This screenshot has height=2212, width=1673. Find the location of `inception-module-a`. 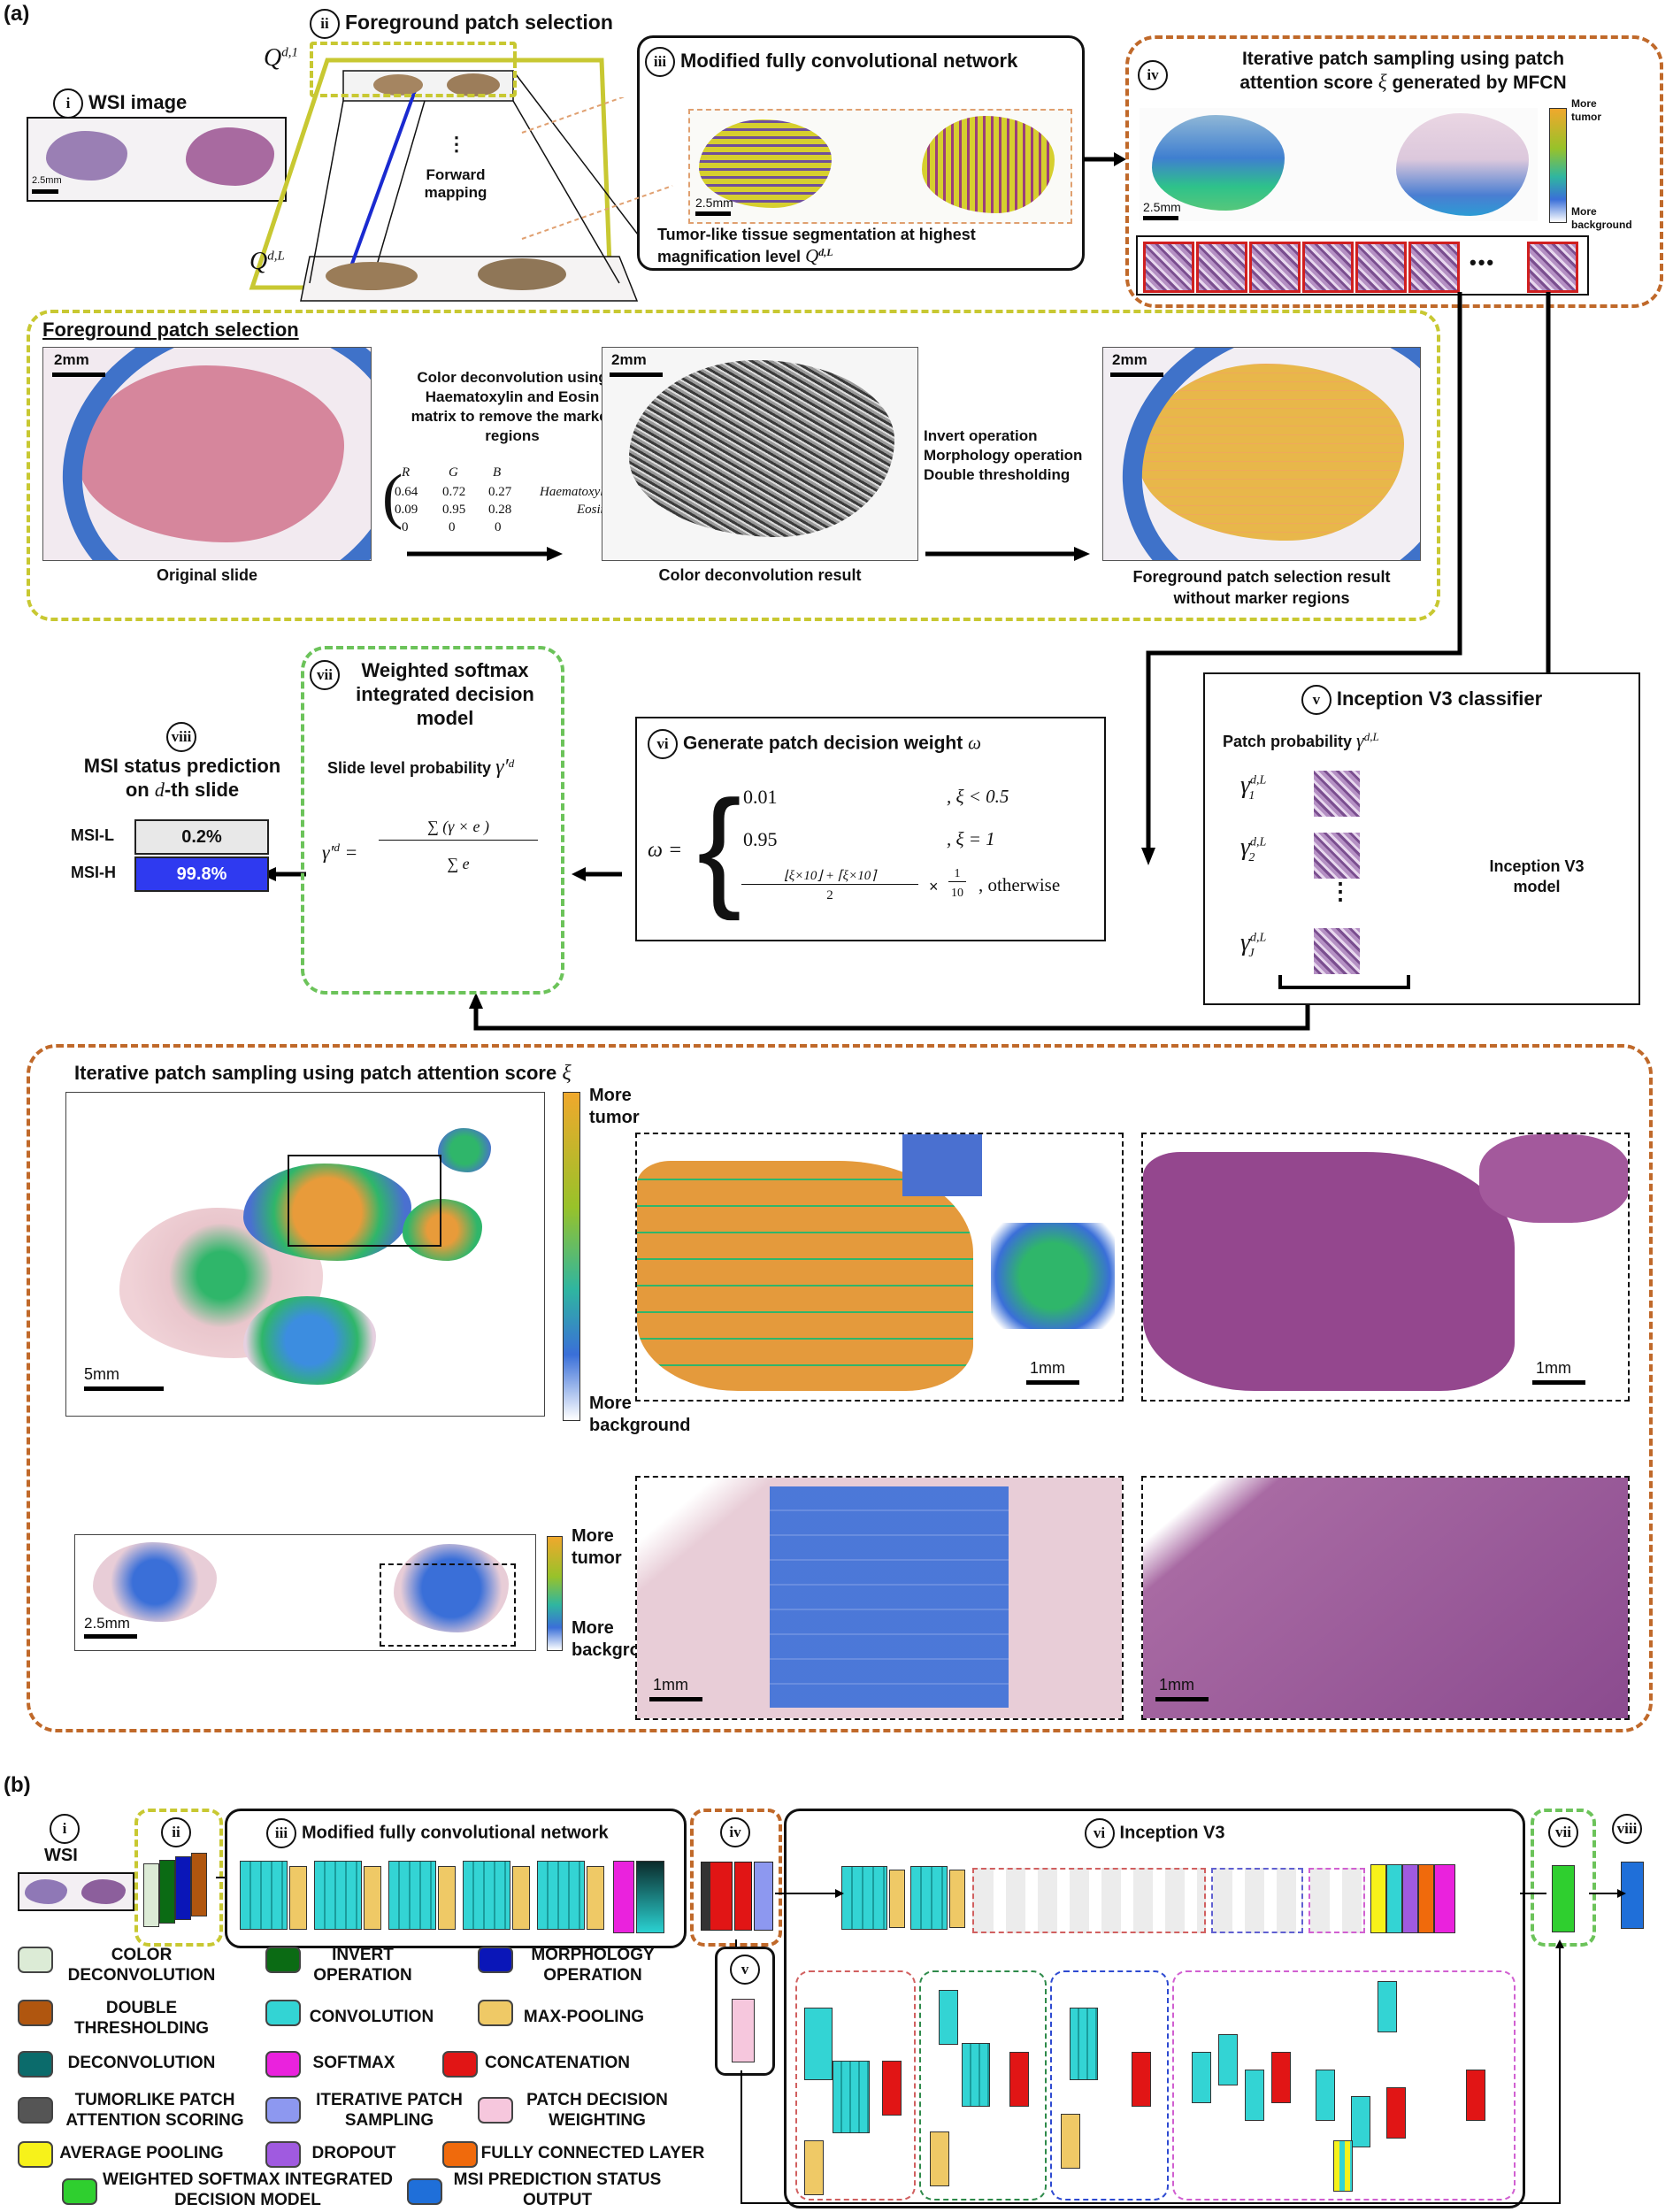

inception-module-a is located at coordinates (856, 2085).